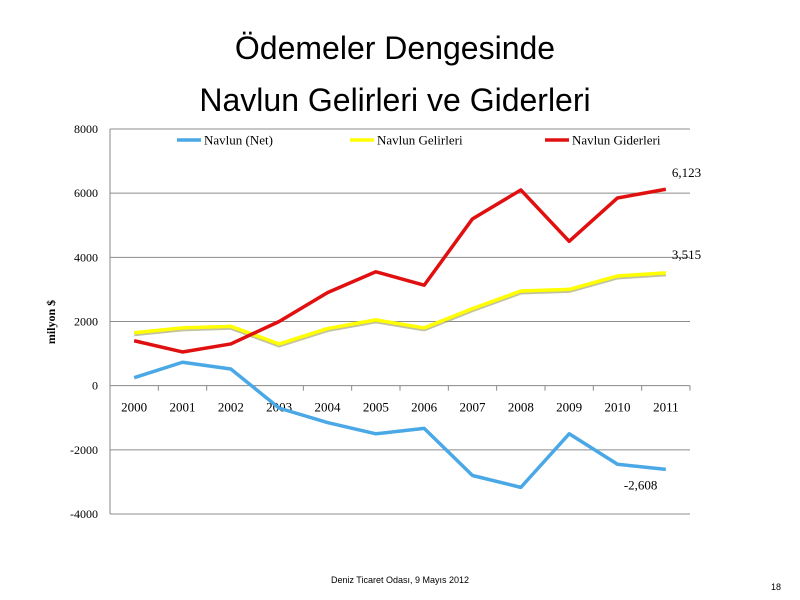 This screenshot has width=800, height=600. I want to click on x-tick-label: 2000, so click(134, 407).